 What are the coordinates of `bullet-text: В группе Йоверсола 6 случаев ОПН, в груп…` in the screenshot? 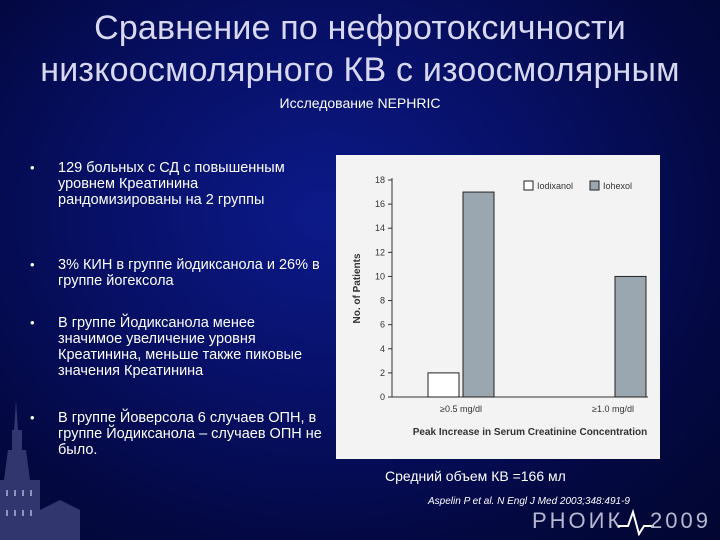 It's located at (190, 434).